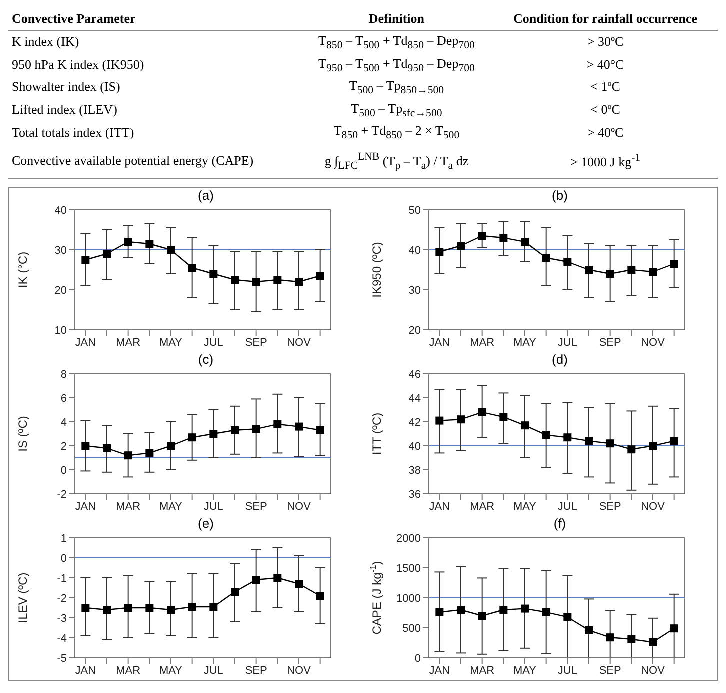 The height and width of the screenshot is (693, 726). What do you see at coordinates (411, 628) in the screenshot?
I see `y-tick-label: 500` at bounding box center [411, 628].